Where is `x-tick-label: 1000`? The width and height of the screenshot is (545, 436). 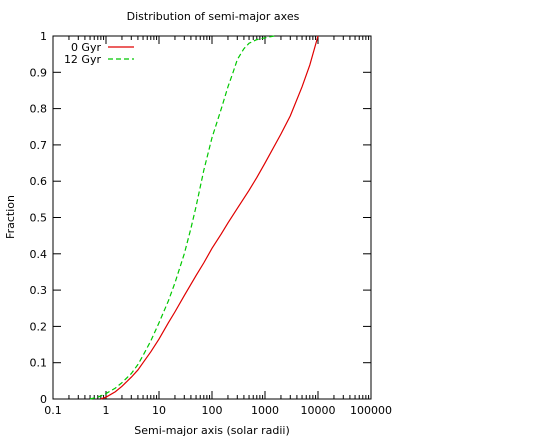
x-tick-label: 1000 is located at coordinates (265, 410).